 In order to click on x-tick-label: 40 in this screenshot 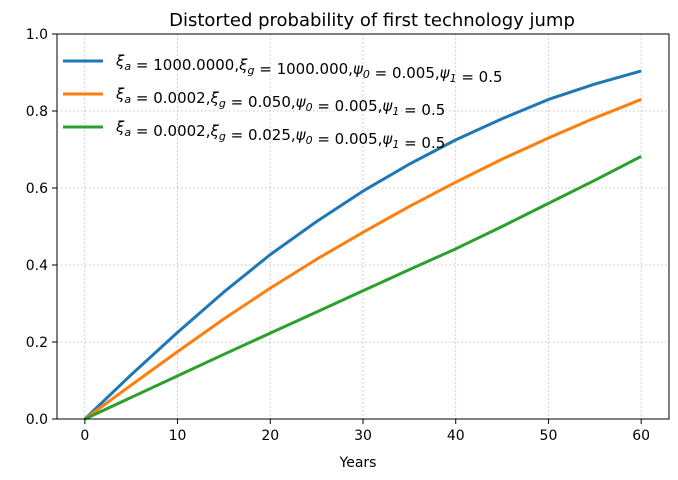, I will do `click(456, 436)`.